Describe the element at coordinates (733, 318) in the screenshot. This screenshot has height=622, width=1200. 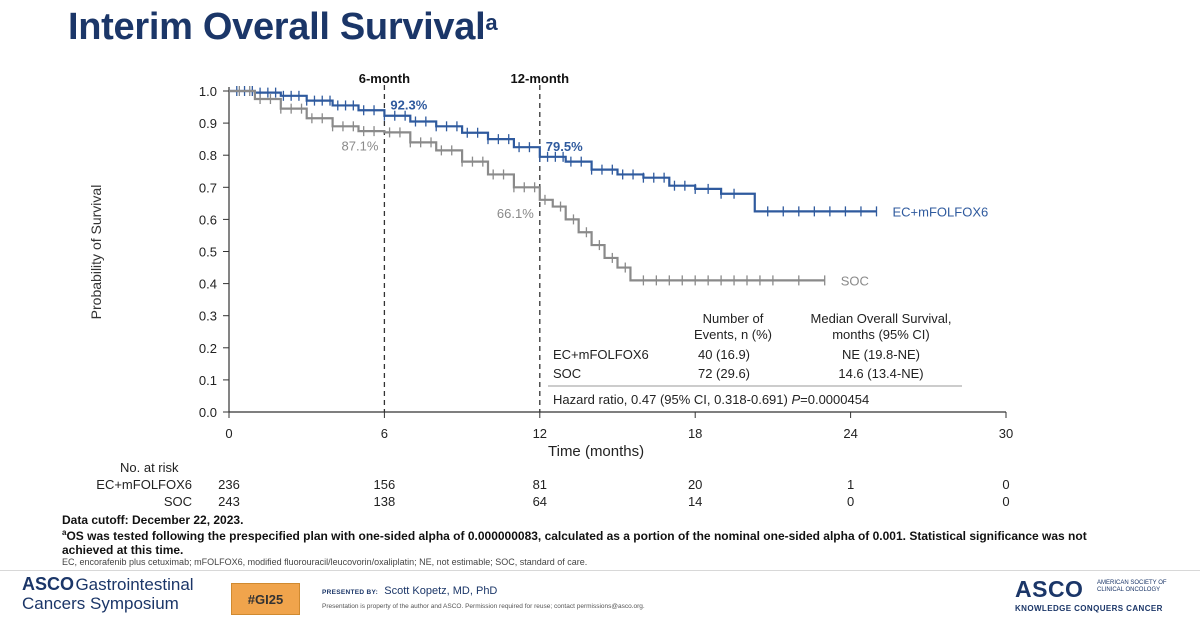
I see `stats-header-events: Number of` at that location.